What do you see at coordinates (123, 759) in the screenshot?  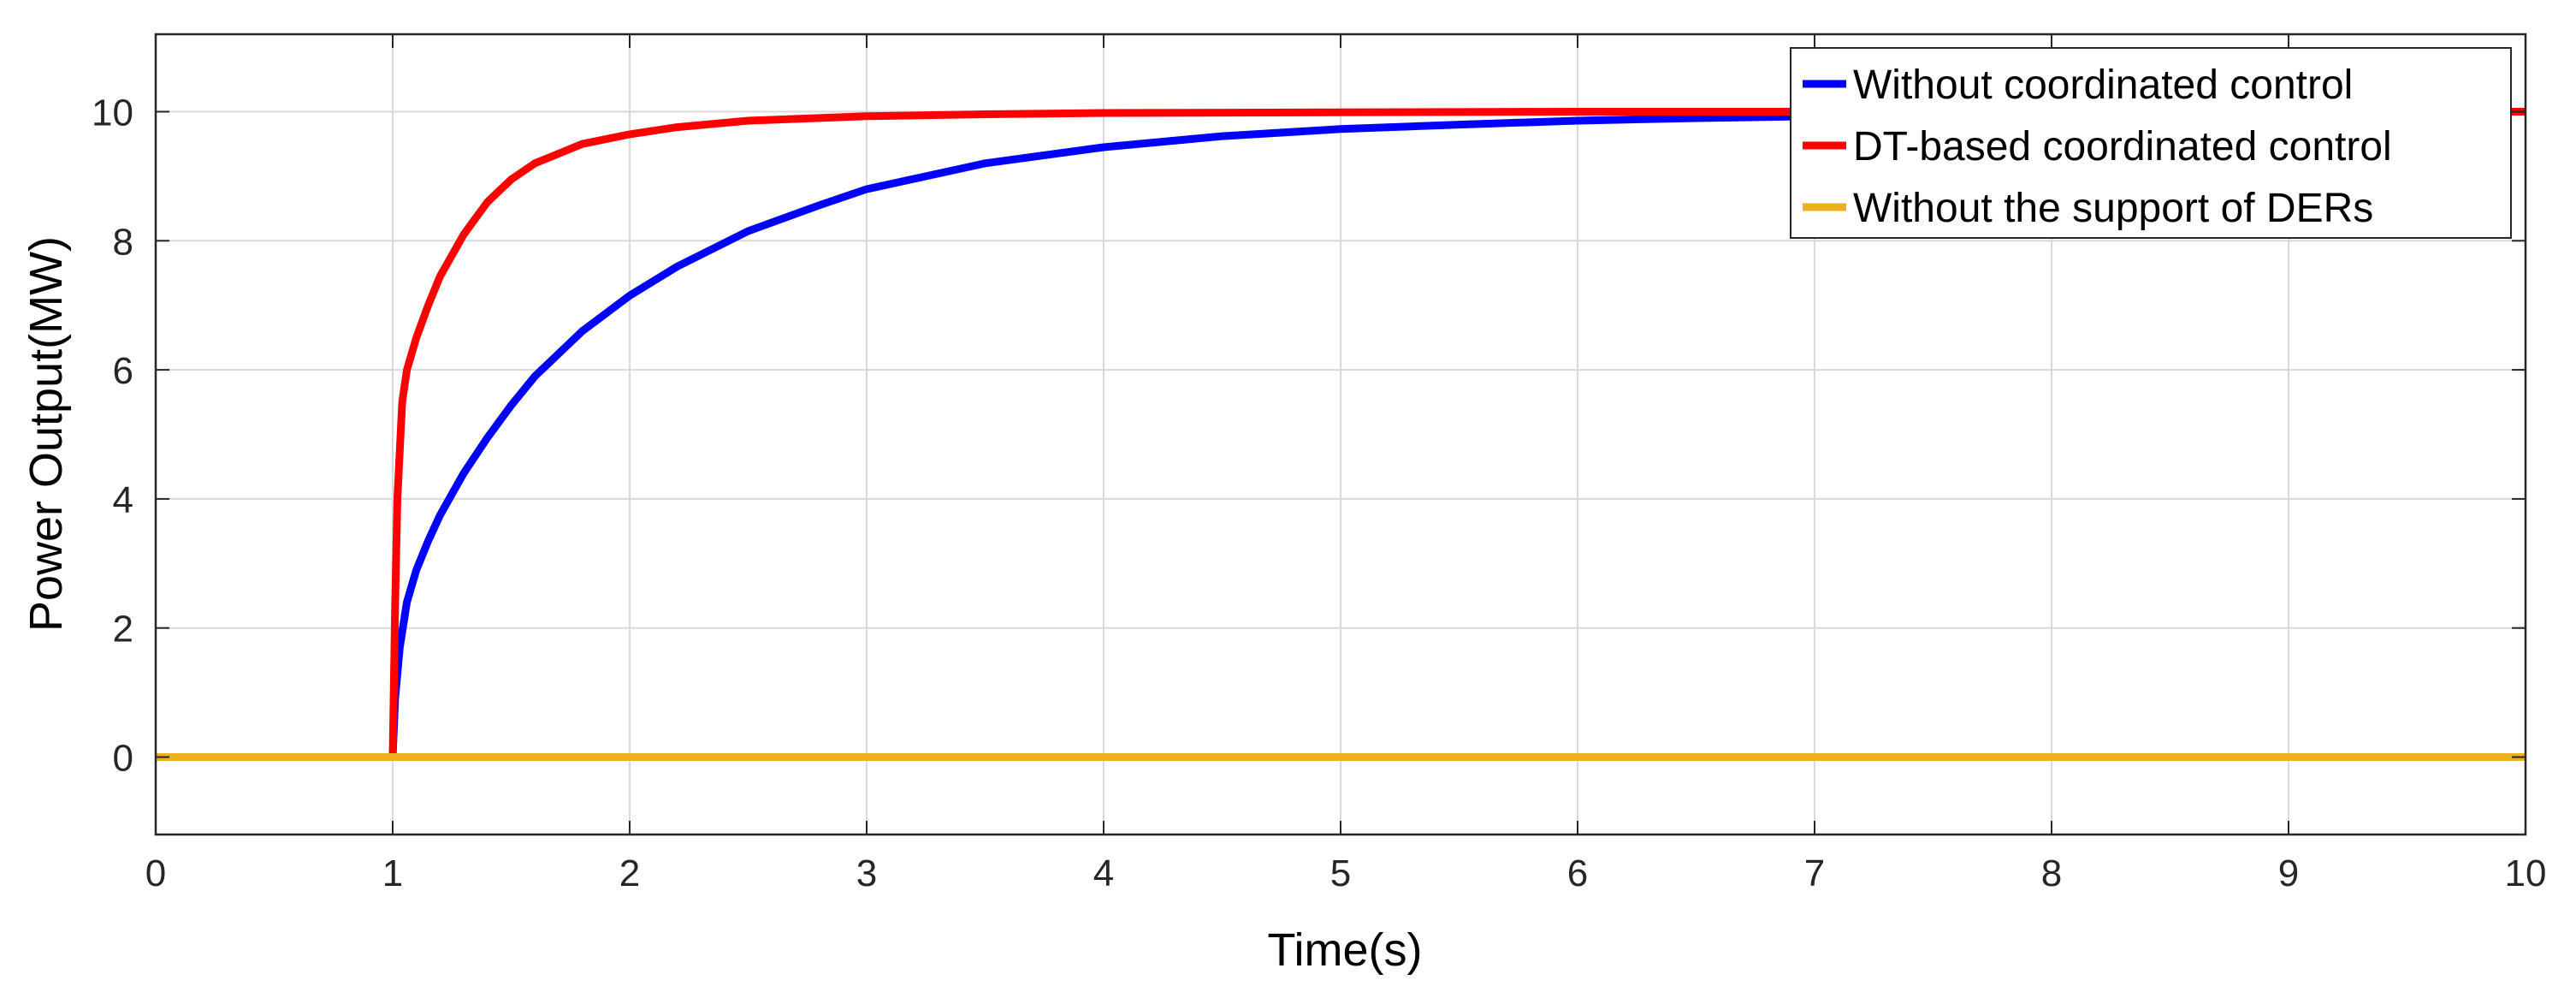 I see `y-tick-label-0: 0` at bounding box center [123, 759].